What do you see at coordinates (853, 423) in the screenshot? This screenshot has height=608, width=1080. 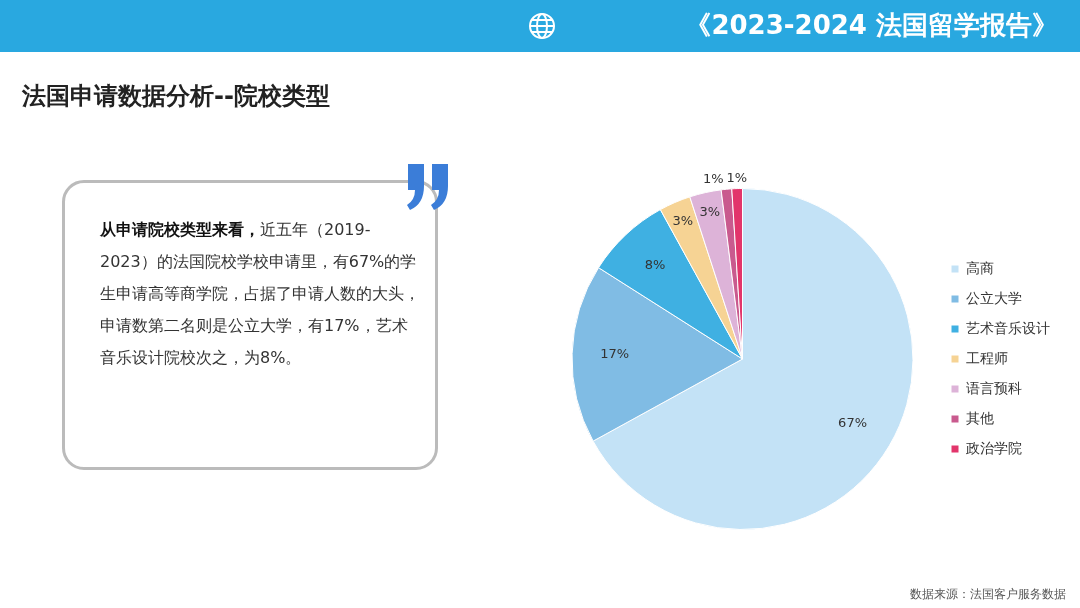 I see `data-label: 67%` at bounding box center [853, 423].